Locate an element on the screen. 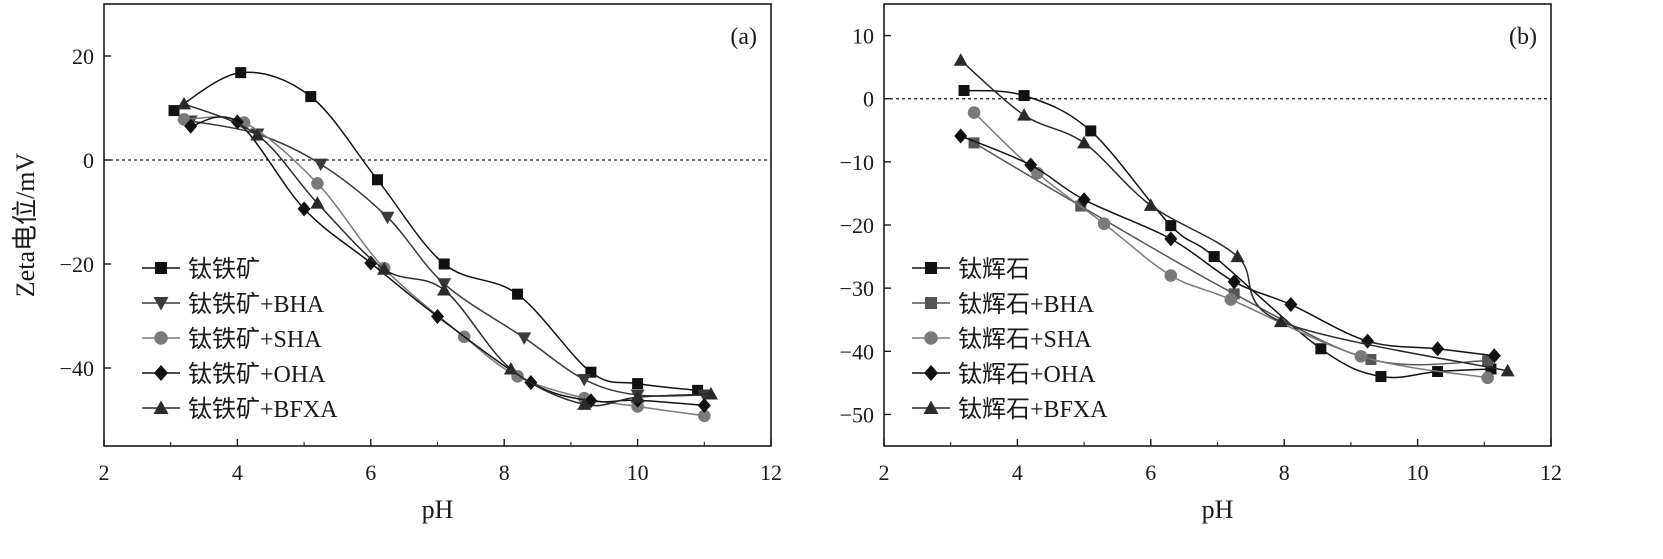 The width and height of the screenshot is (1663, 559). legend-label: 钛铁矿+BHA is located at coordinates (256, 304).